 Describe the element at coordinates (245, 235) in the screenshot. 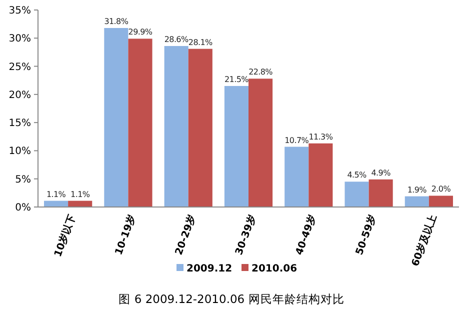

I see `x-tick-label: 30-39岁` at that location.